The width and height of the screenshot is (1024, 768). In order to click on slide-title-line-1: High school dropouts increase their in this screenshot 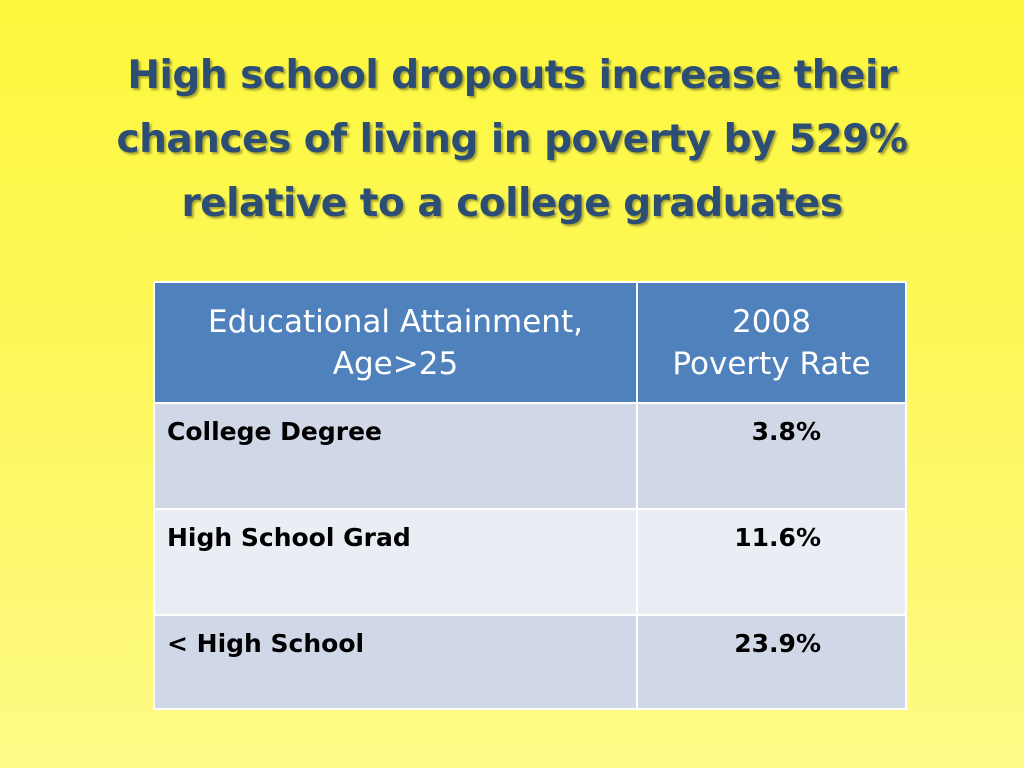, I will do `click(512, 75)`.